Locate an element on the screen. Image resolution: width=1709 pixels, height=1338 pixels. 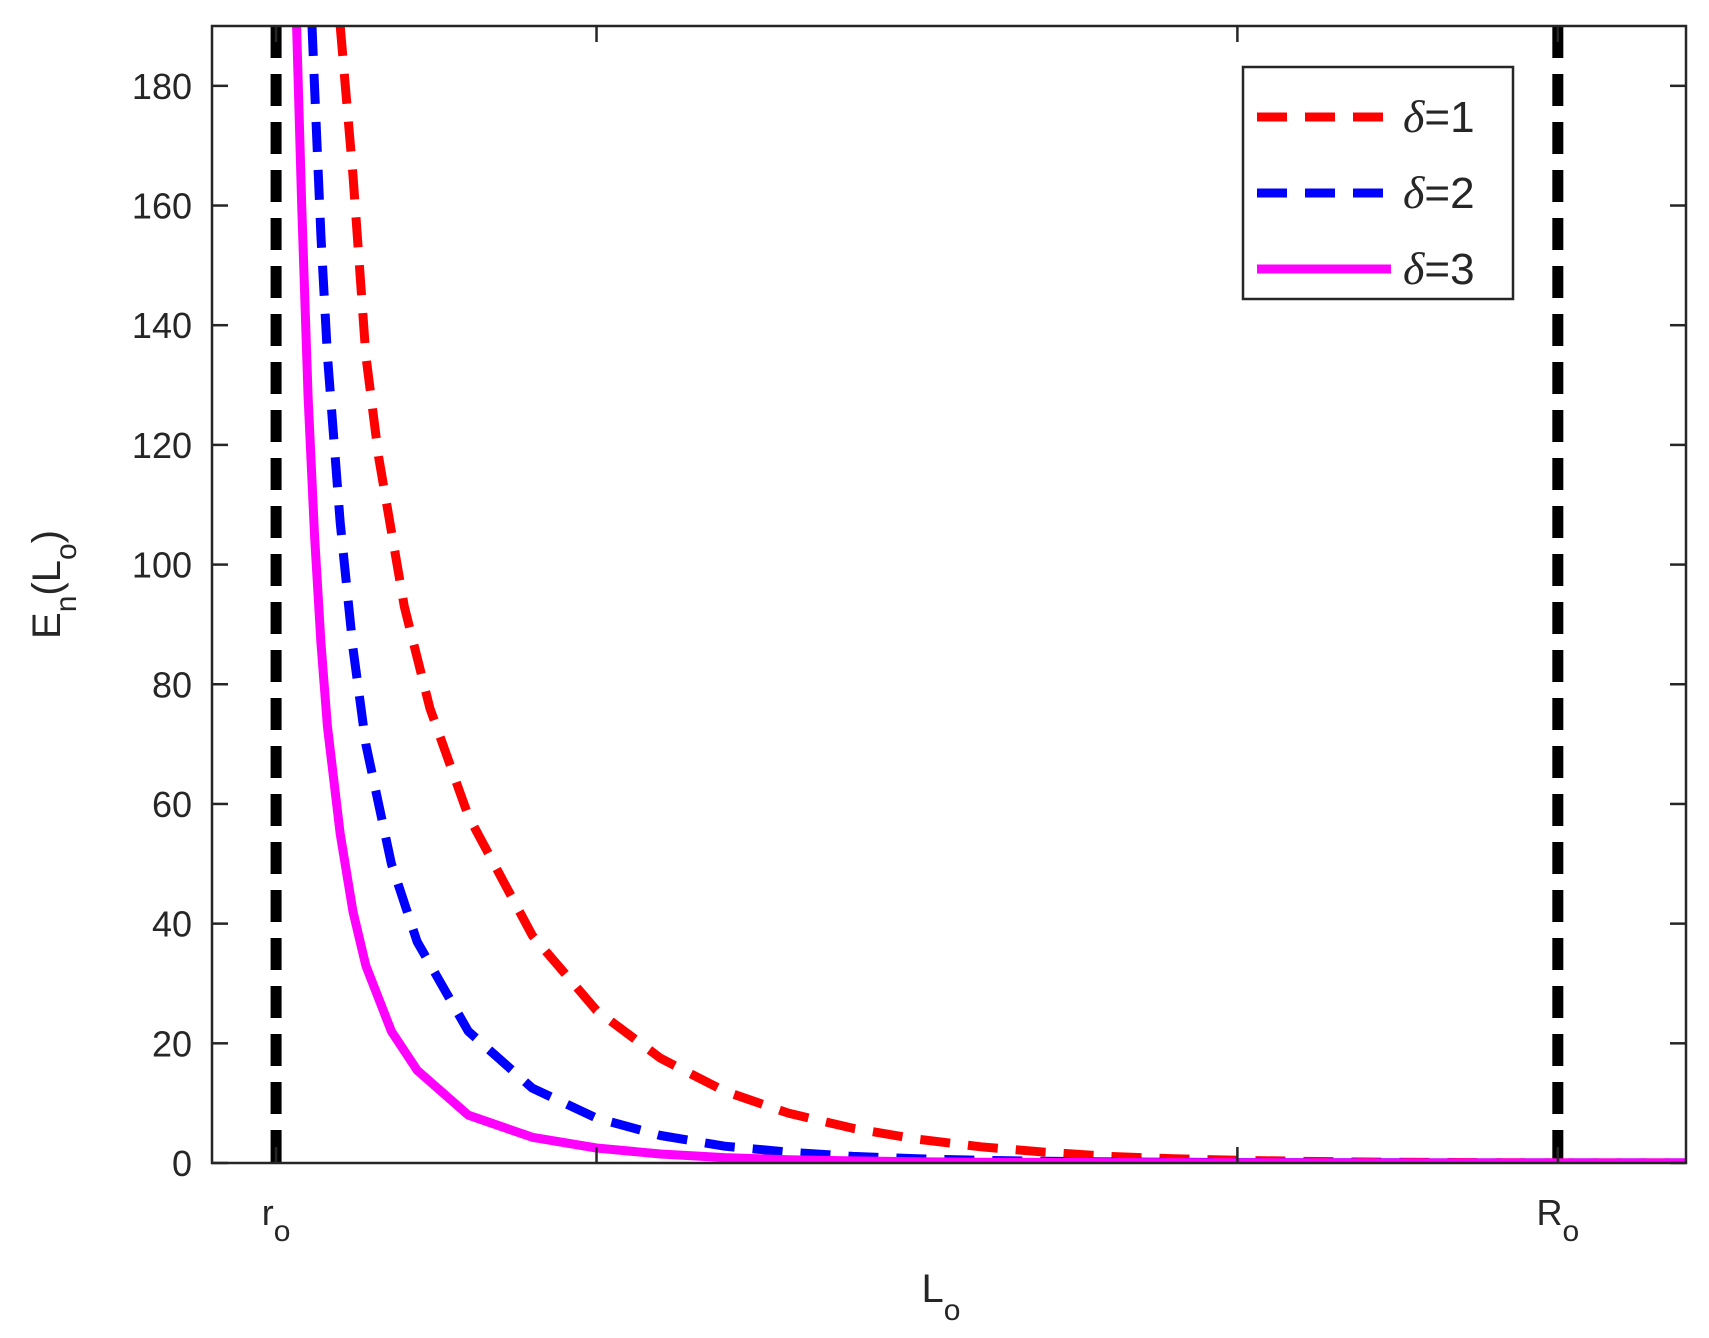
legend-entry-1: δ=1 is located at coordinates (1439, 116).